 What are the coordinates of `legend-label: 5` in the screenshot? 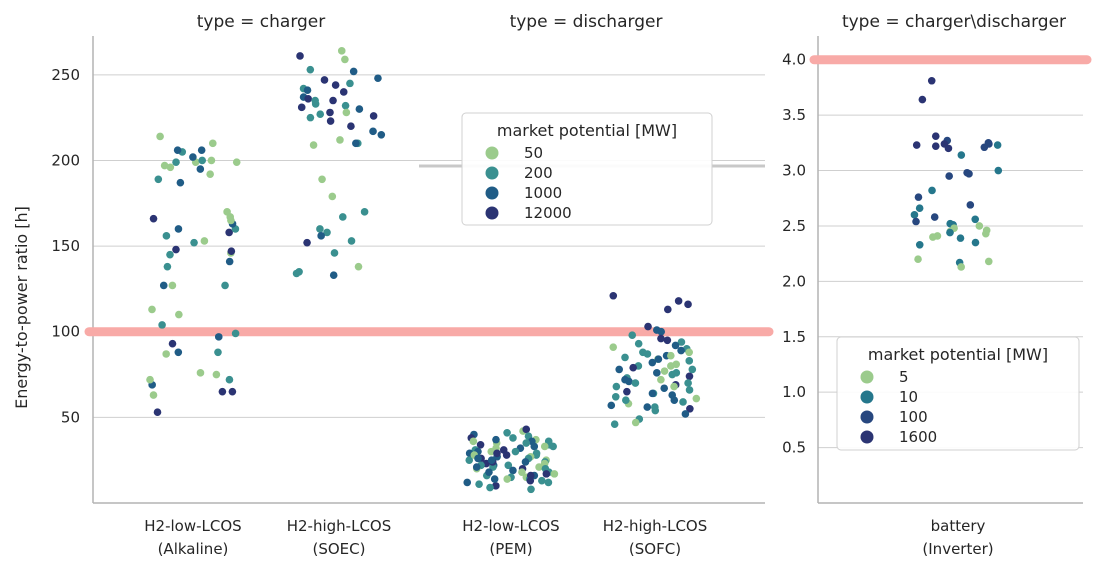 It's located at (904, 377).